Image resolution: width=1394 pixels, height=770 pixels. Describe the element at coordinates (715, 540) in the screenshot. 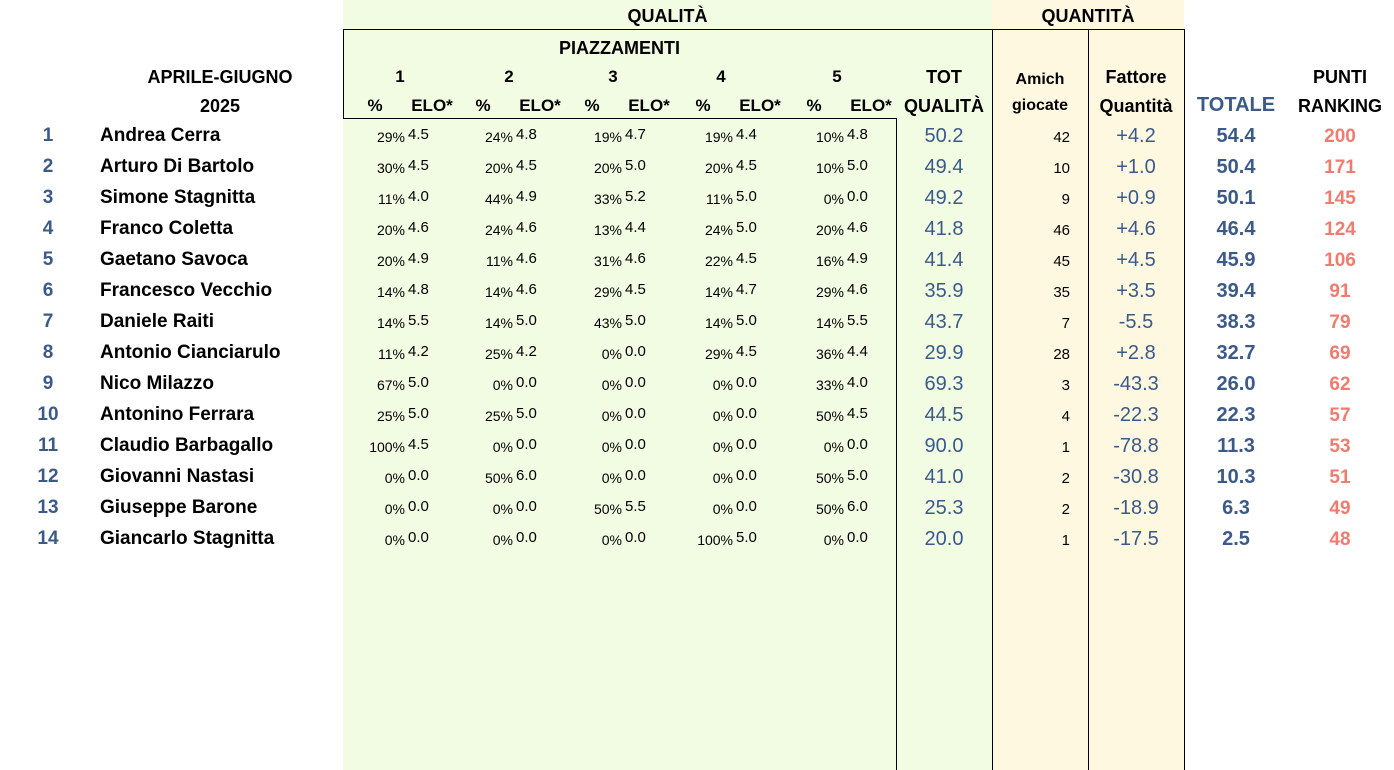

I see `placement-pct: 100%` at that location.